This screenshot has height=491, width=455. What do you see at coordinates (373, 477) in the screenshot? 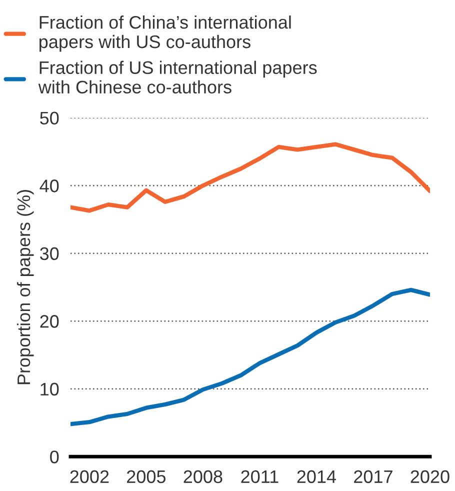
I see `x-tick-label: 2017` at bounding box center [373, 477].